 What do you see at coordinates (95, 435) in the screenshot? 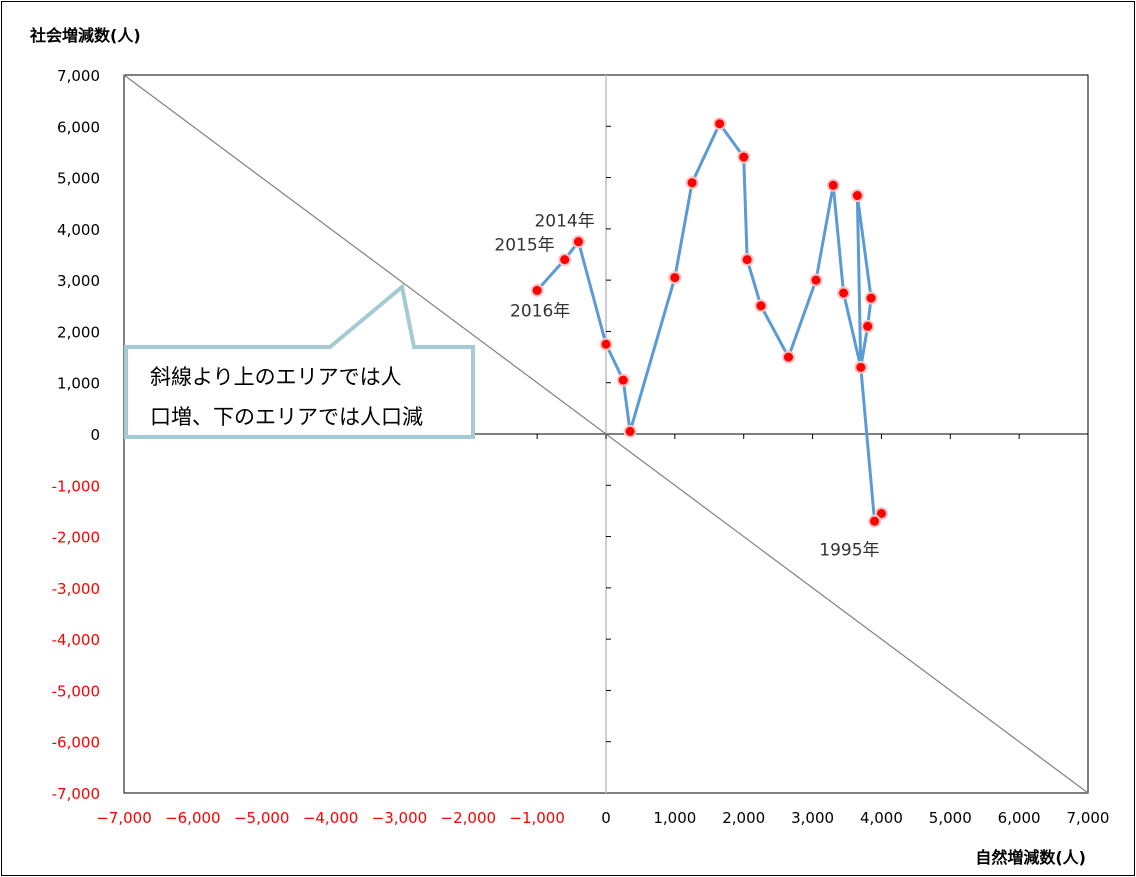
I see `y-tick-label: 0` at bounding box center [95, 435].